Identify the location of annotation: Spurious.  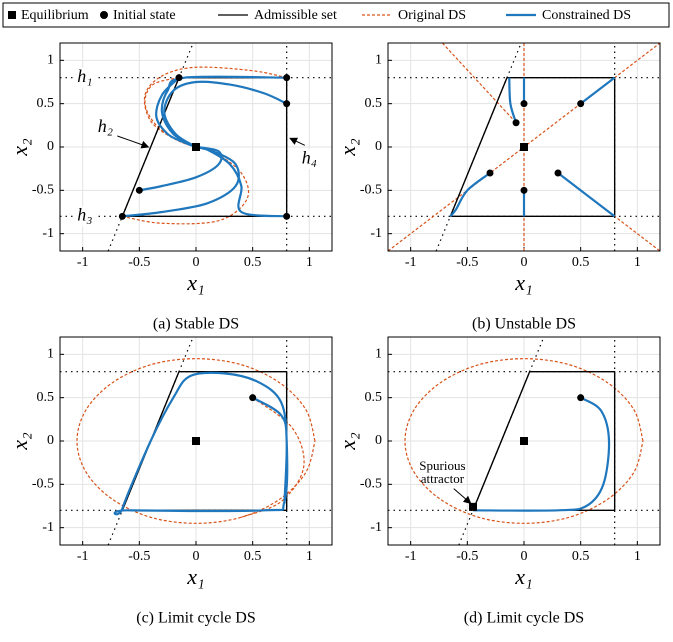
(442, 465).